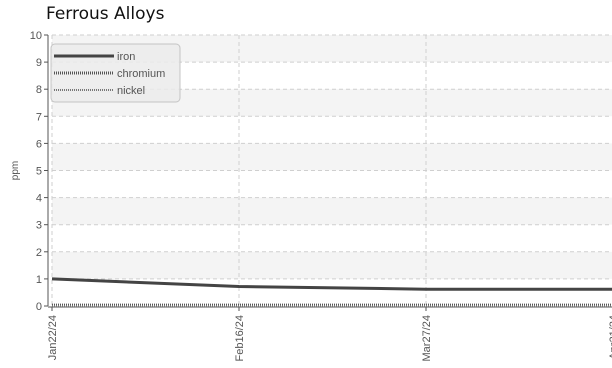 The image size is (612, 368). Describe the element at coordinates (141, 74) in the screenshot. I see `legend-label-chromium: chromium` at that location.